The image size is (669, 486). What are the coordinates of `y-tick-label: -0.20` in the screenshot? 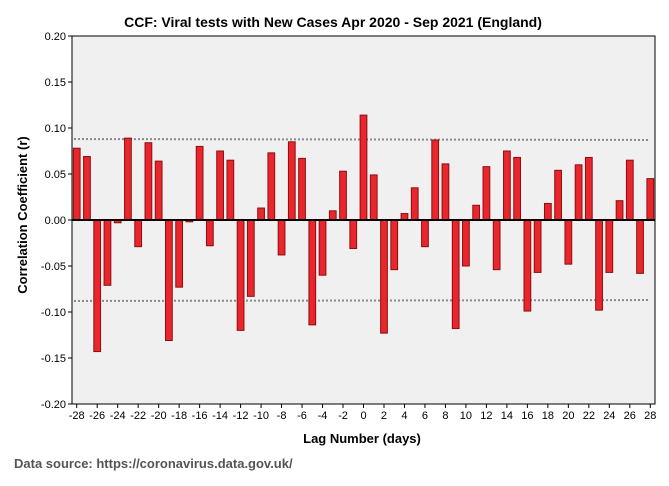 It's located at (53, 405).